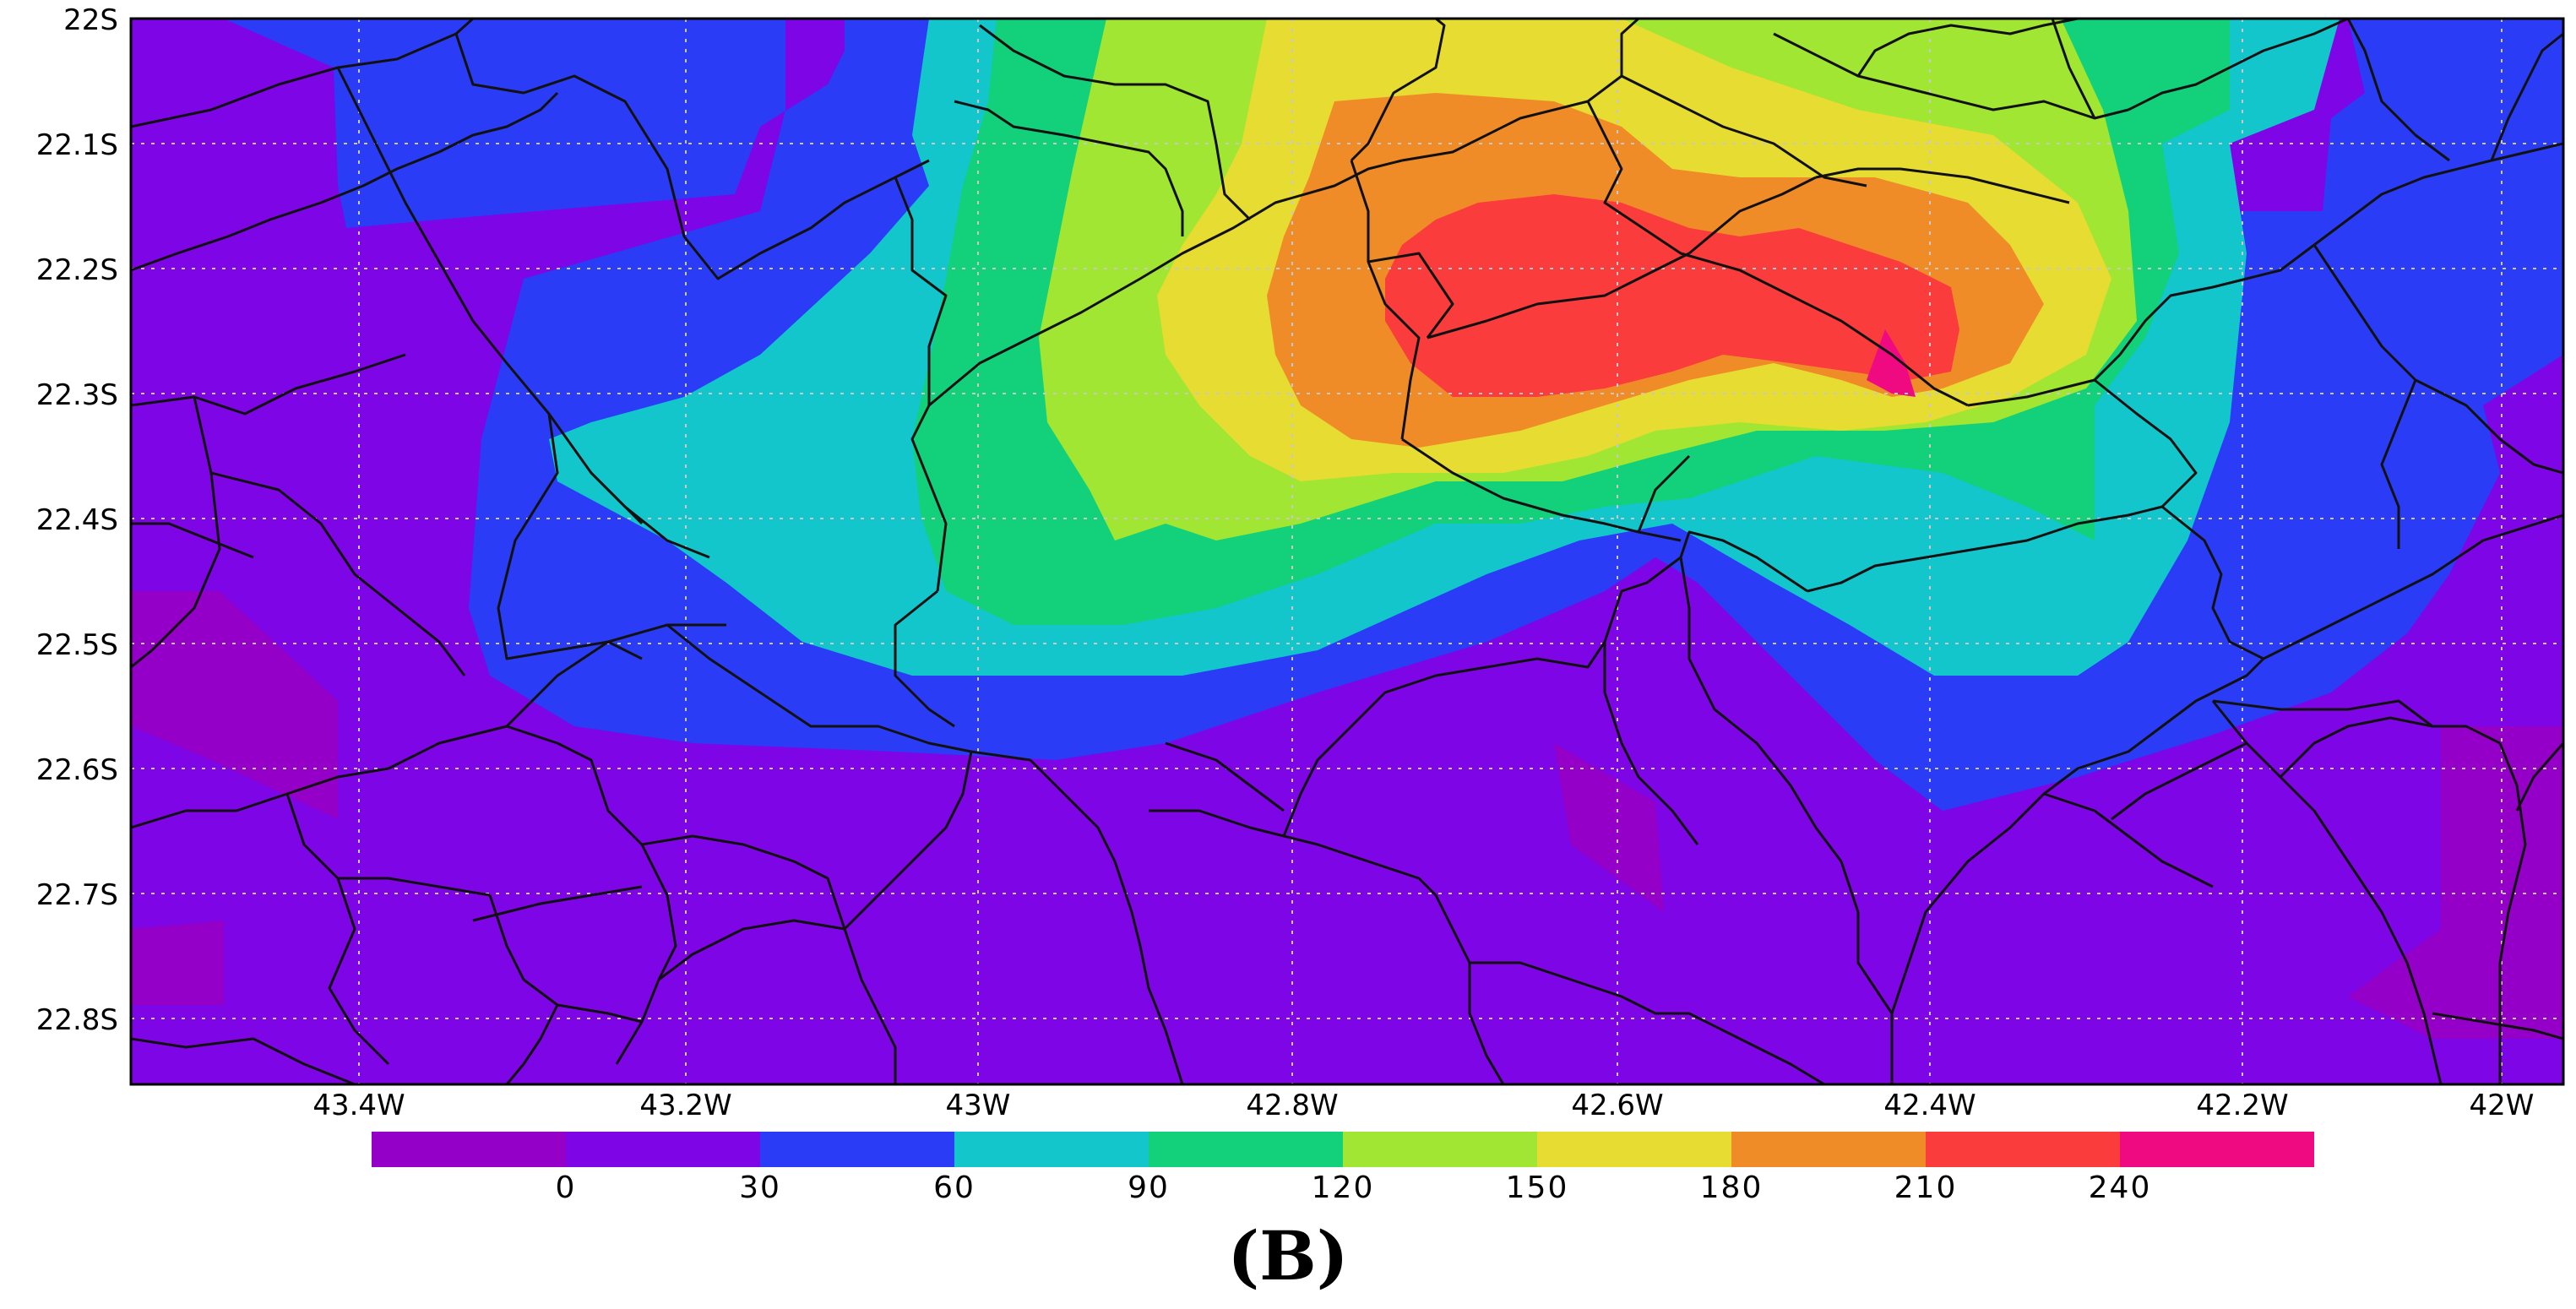 This screenshot has width=2576, height=1309. I want to click on lat-tick-label: 22S, so click(90, 20).